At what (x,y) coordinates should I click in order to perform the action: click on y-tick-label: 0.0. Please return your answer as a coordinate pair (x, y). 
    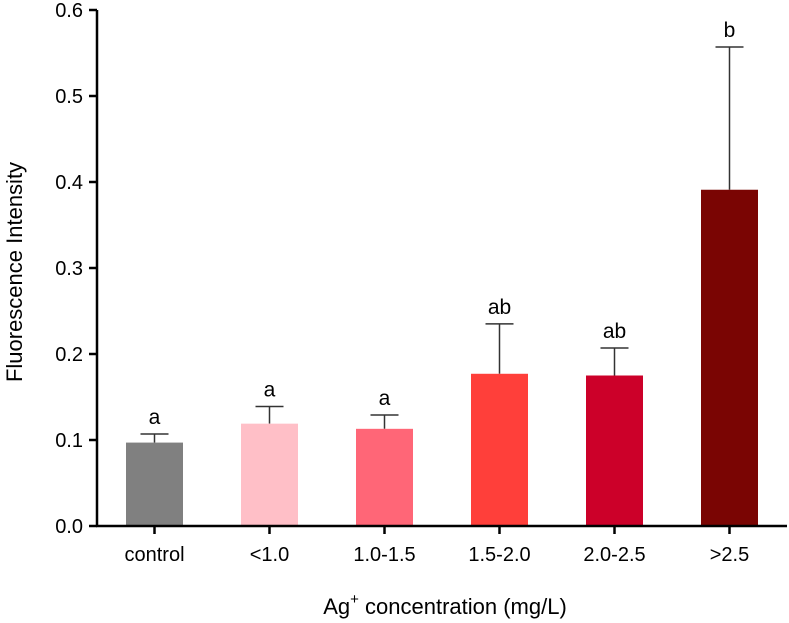
    Looking at the image, I should click on (69, 527).